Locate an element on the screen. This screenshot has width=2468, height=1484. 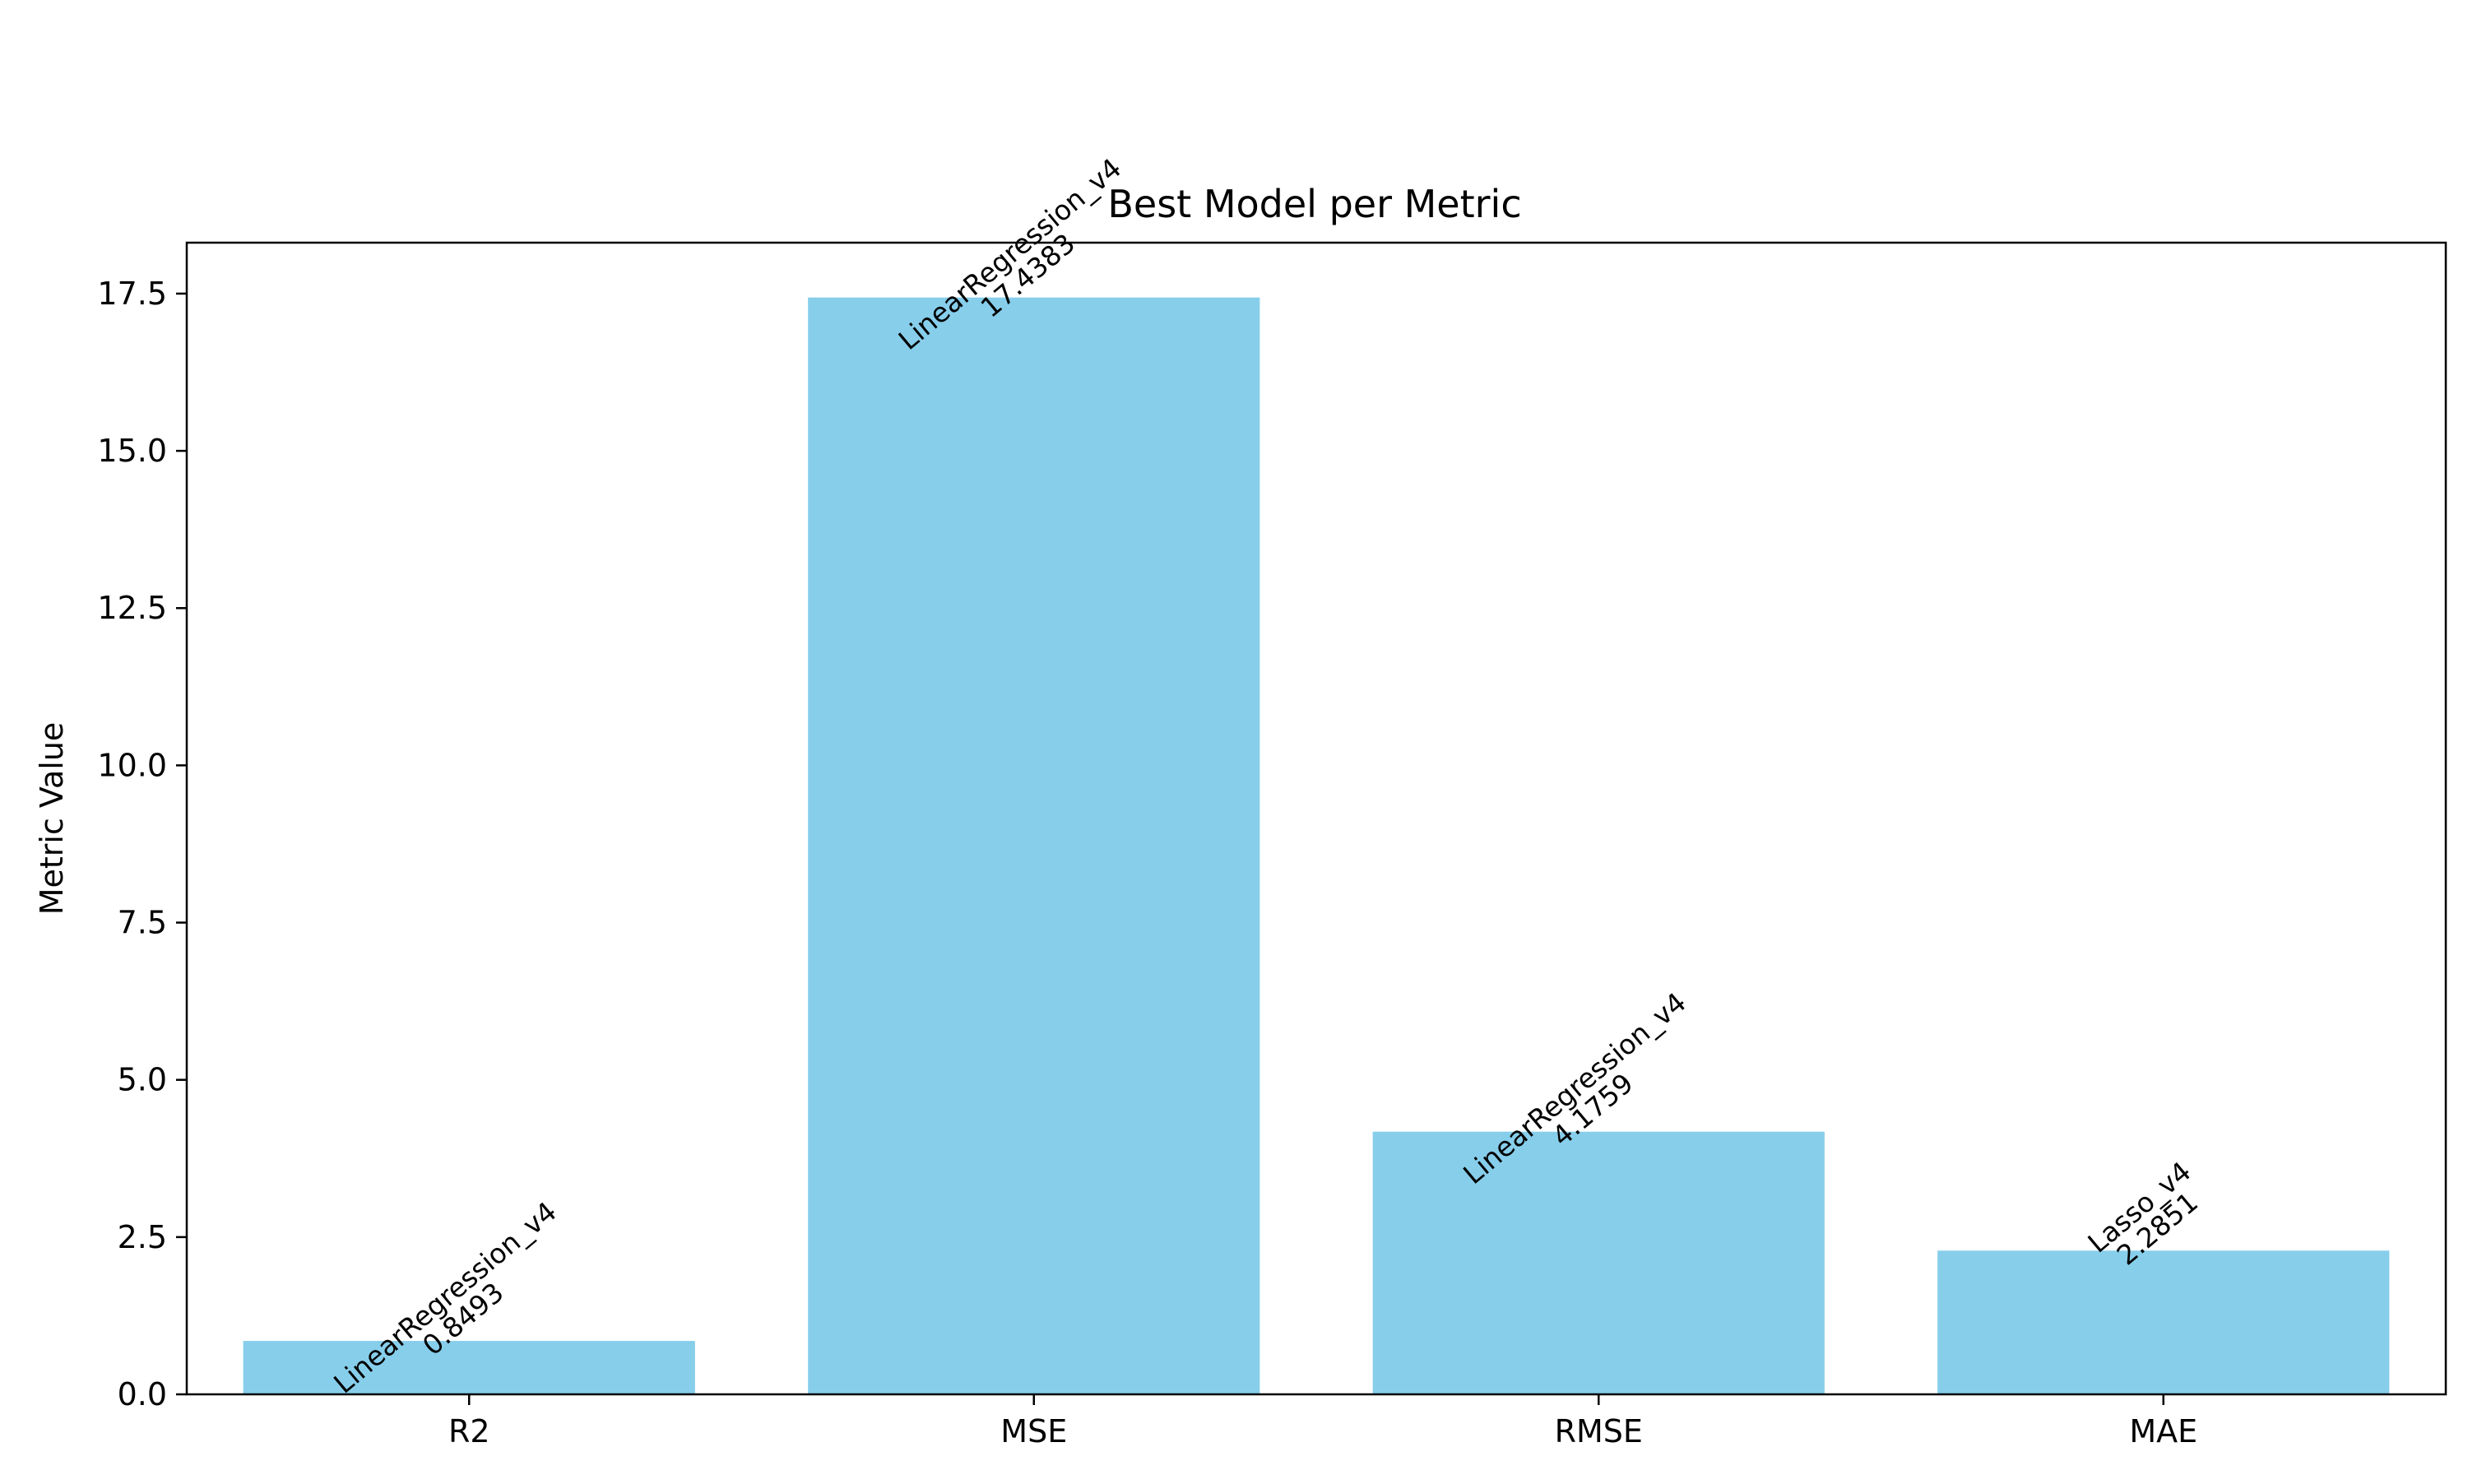
y-tick-label: 10.0 is located at coordinates (132, 765).